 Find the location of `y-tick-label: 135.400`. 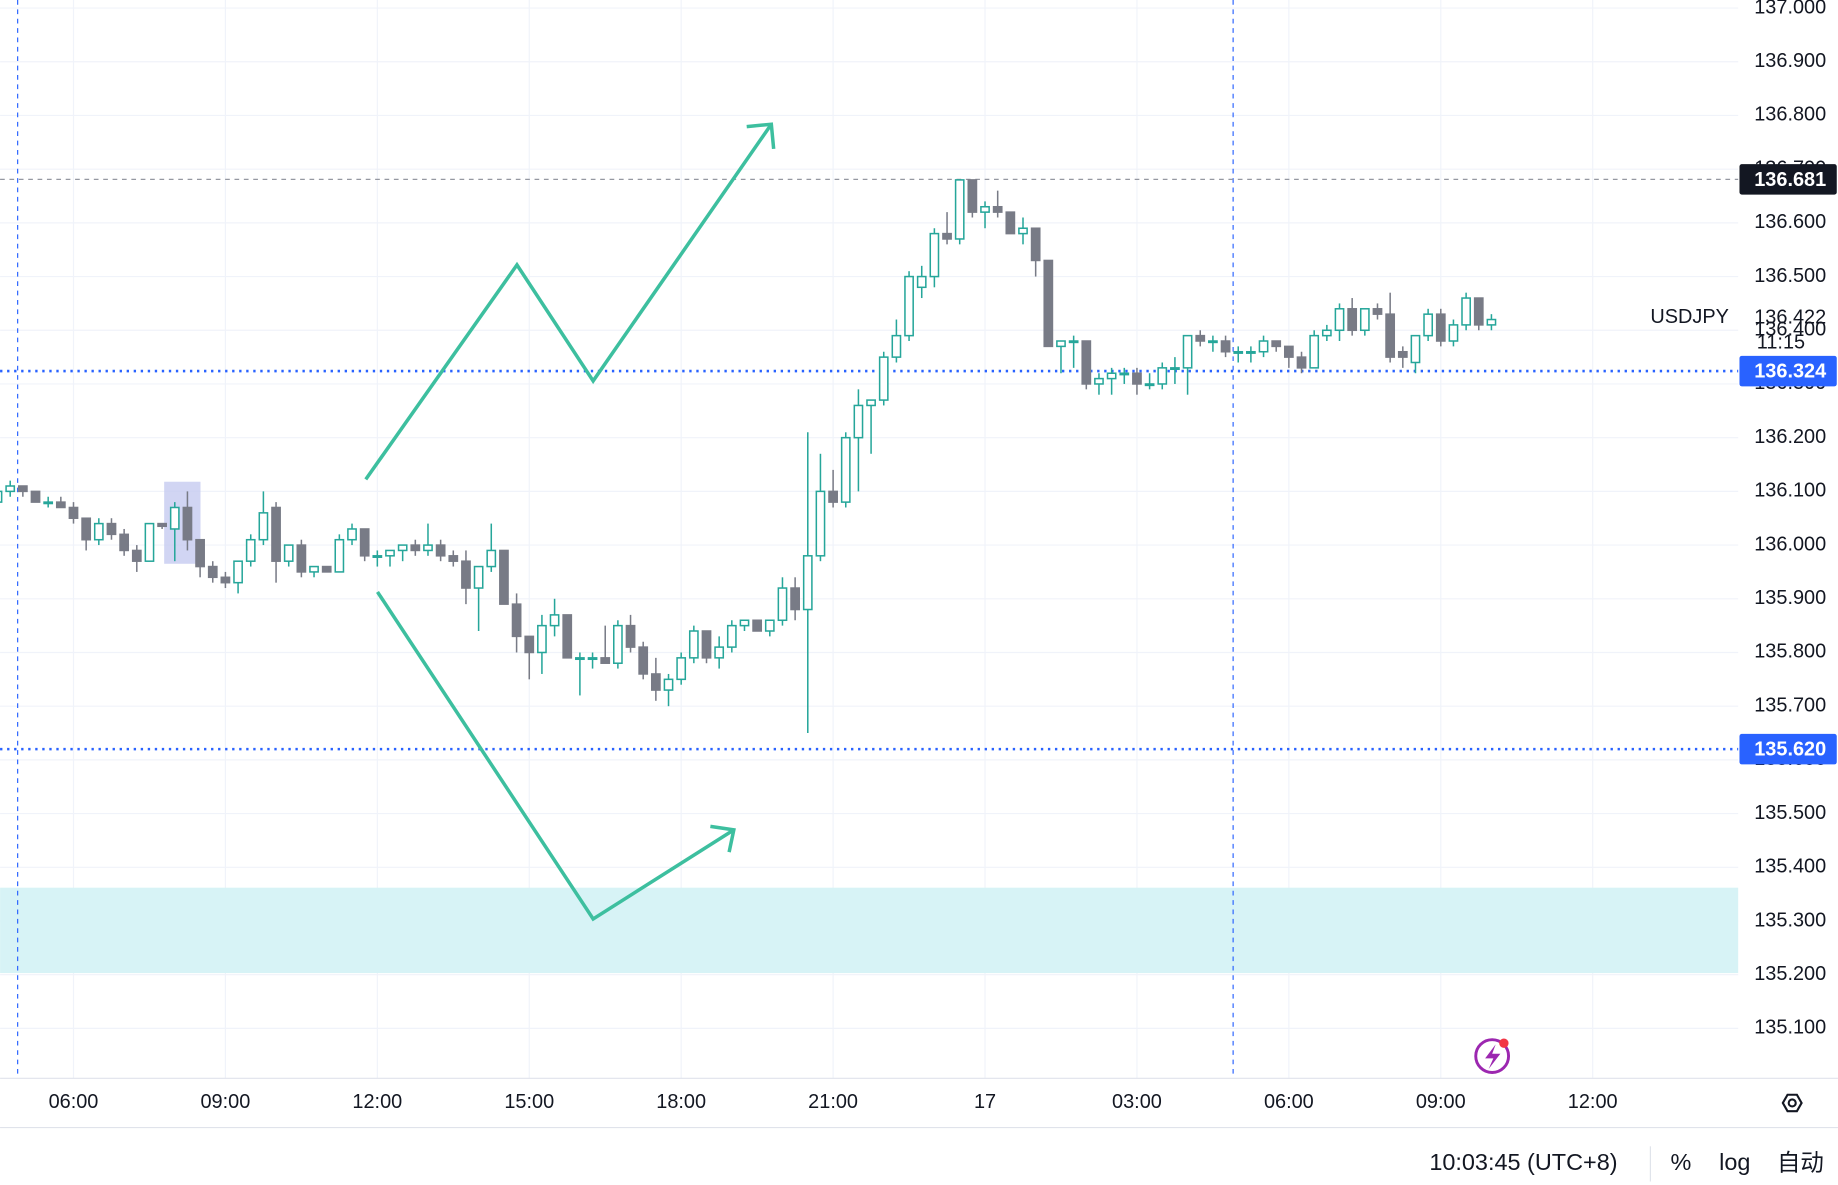

y-tick-label: 135.400 is located at coordinates (1790, 867).